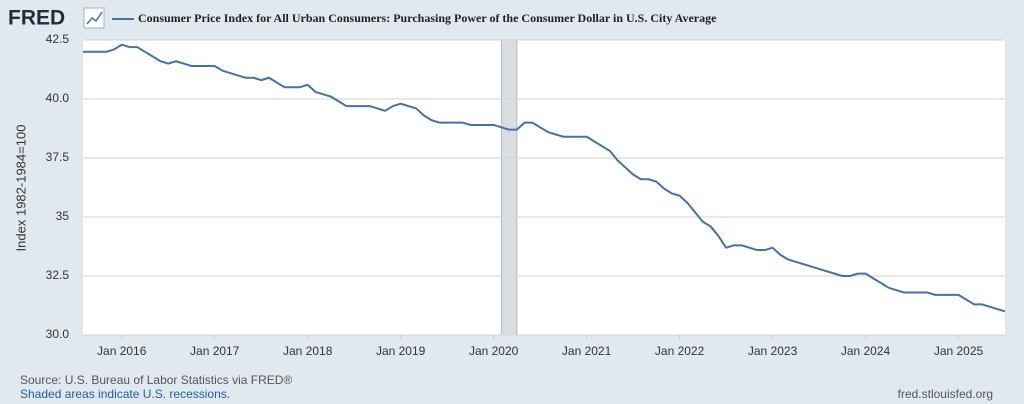  What do you see at coordinates (494, 351) in the screenshot?
I see `x-tick-label: Jan 2020` at bounding box center [494, 351].